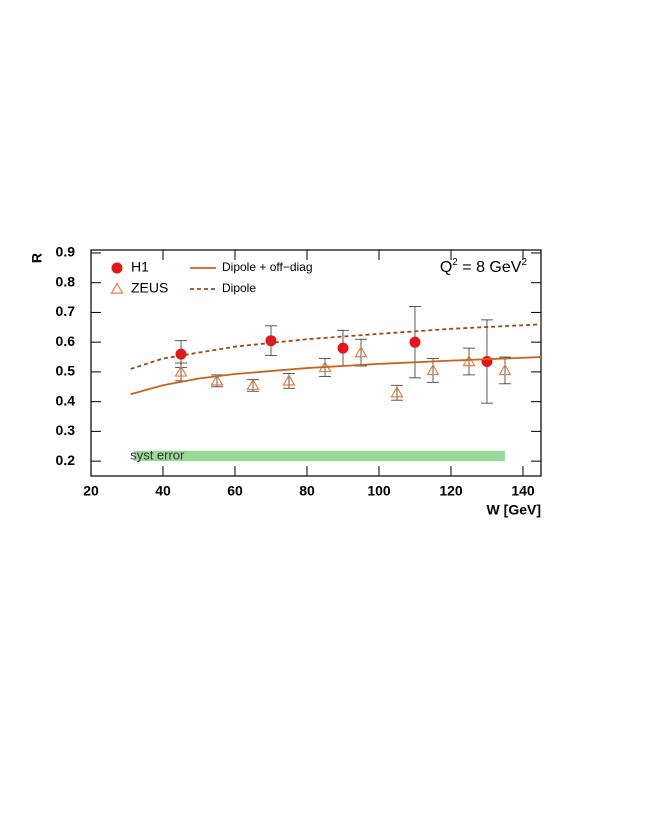 This screenshot has width=648, height=838. What do you see at coordinates (157, 454) in the screenshot?
I see `band-label: syst error` at bounding box center [157, 454].